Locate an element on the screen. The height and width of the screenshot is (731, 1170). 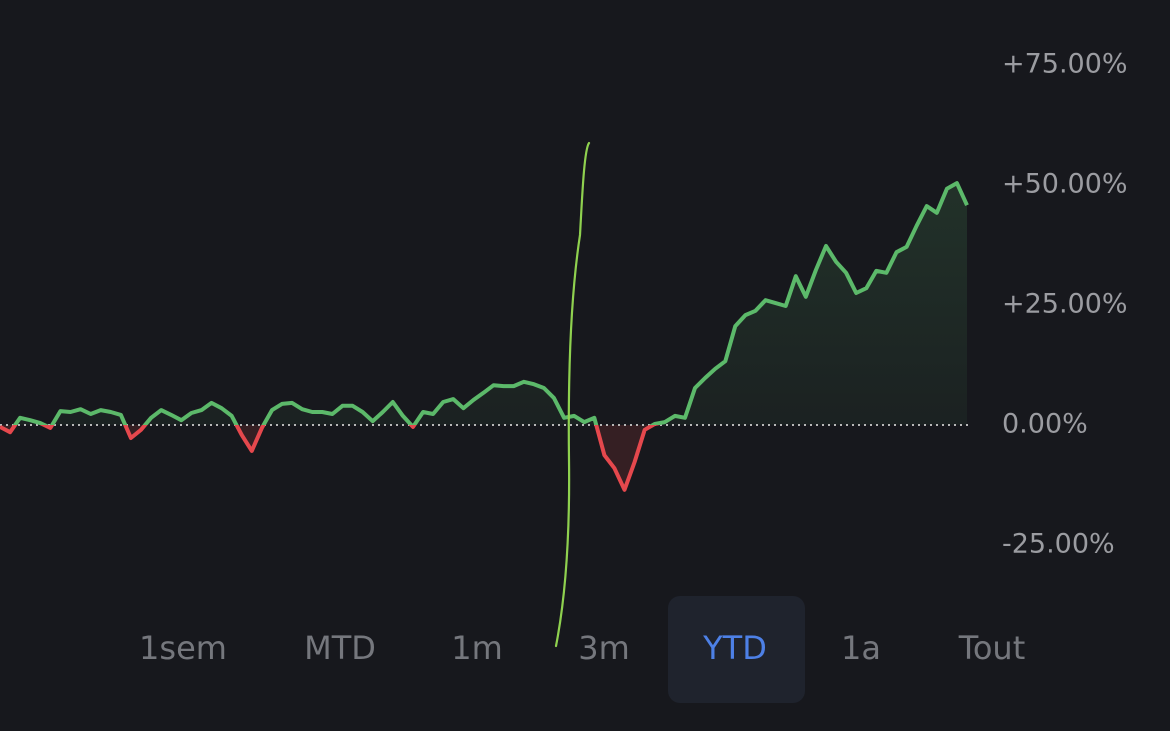
y-tick-label: +50.00% is located at coordinates (1065, 184).